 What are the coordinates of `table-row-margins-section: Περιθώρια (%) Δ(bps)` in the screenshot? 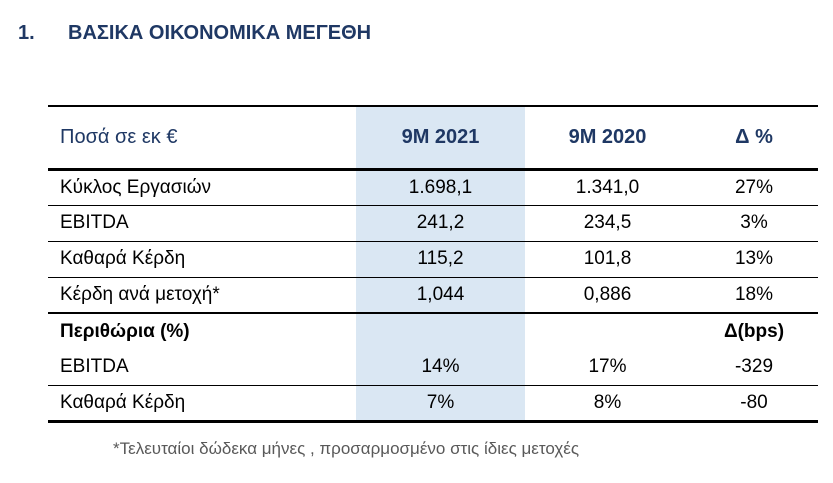 It's located at (433, 331).